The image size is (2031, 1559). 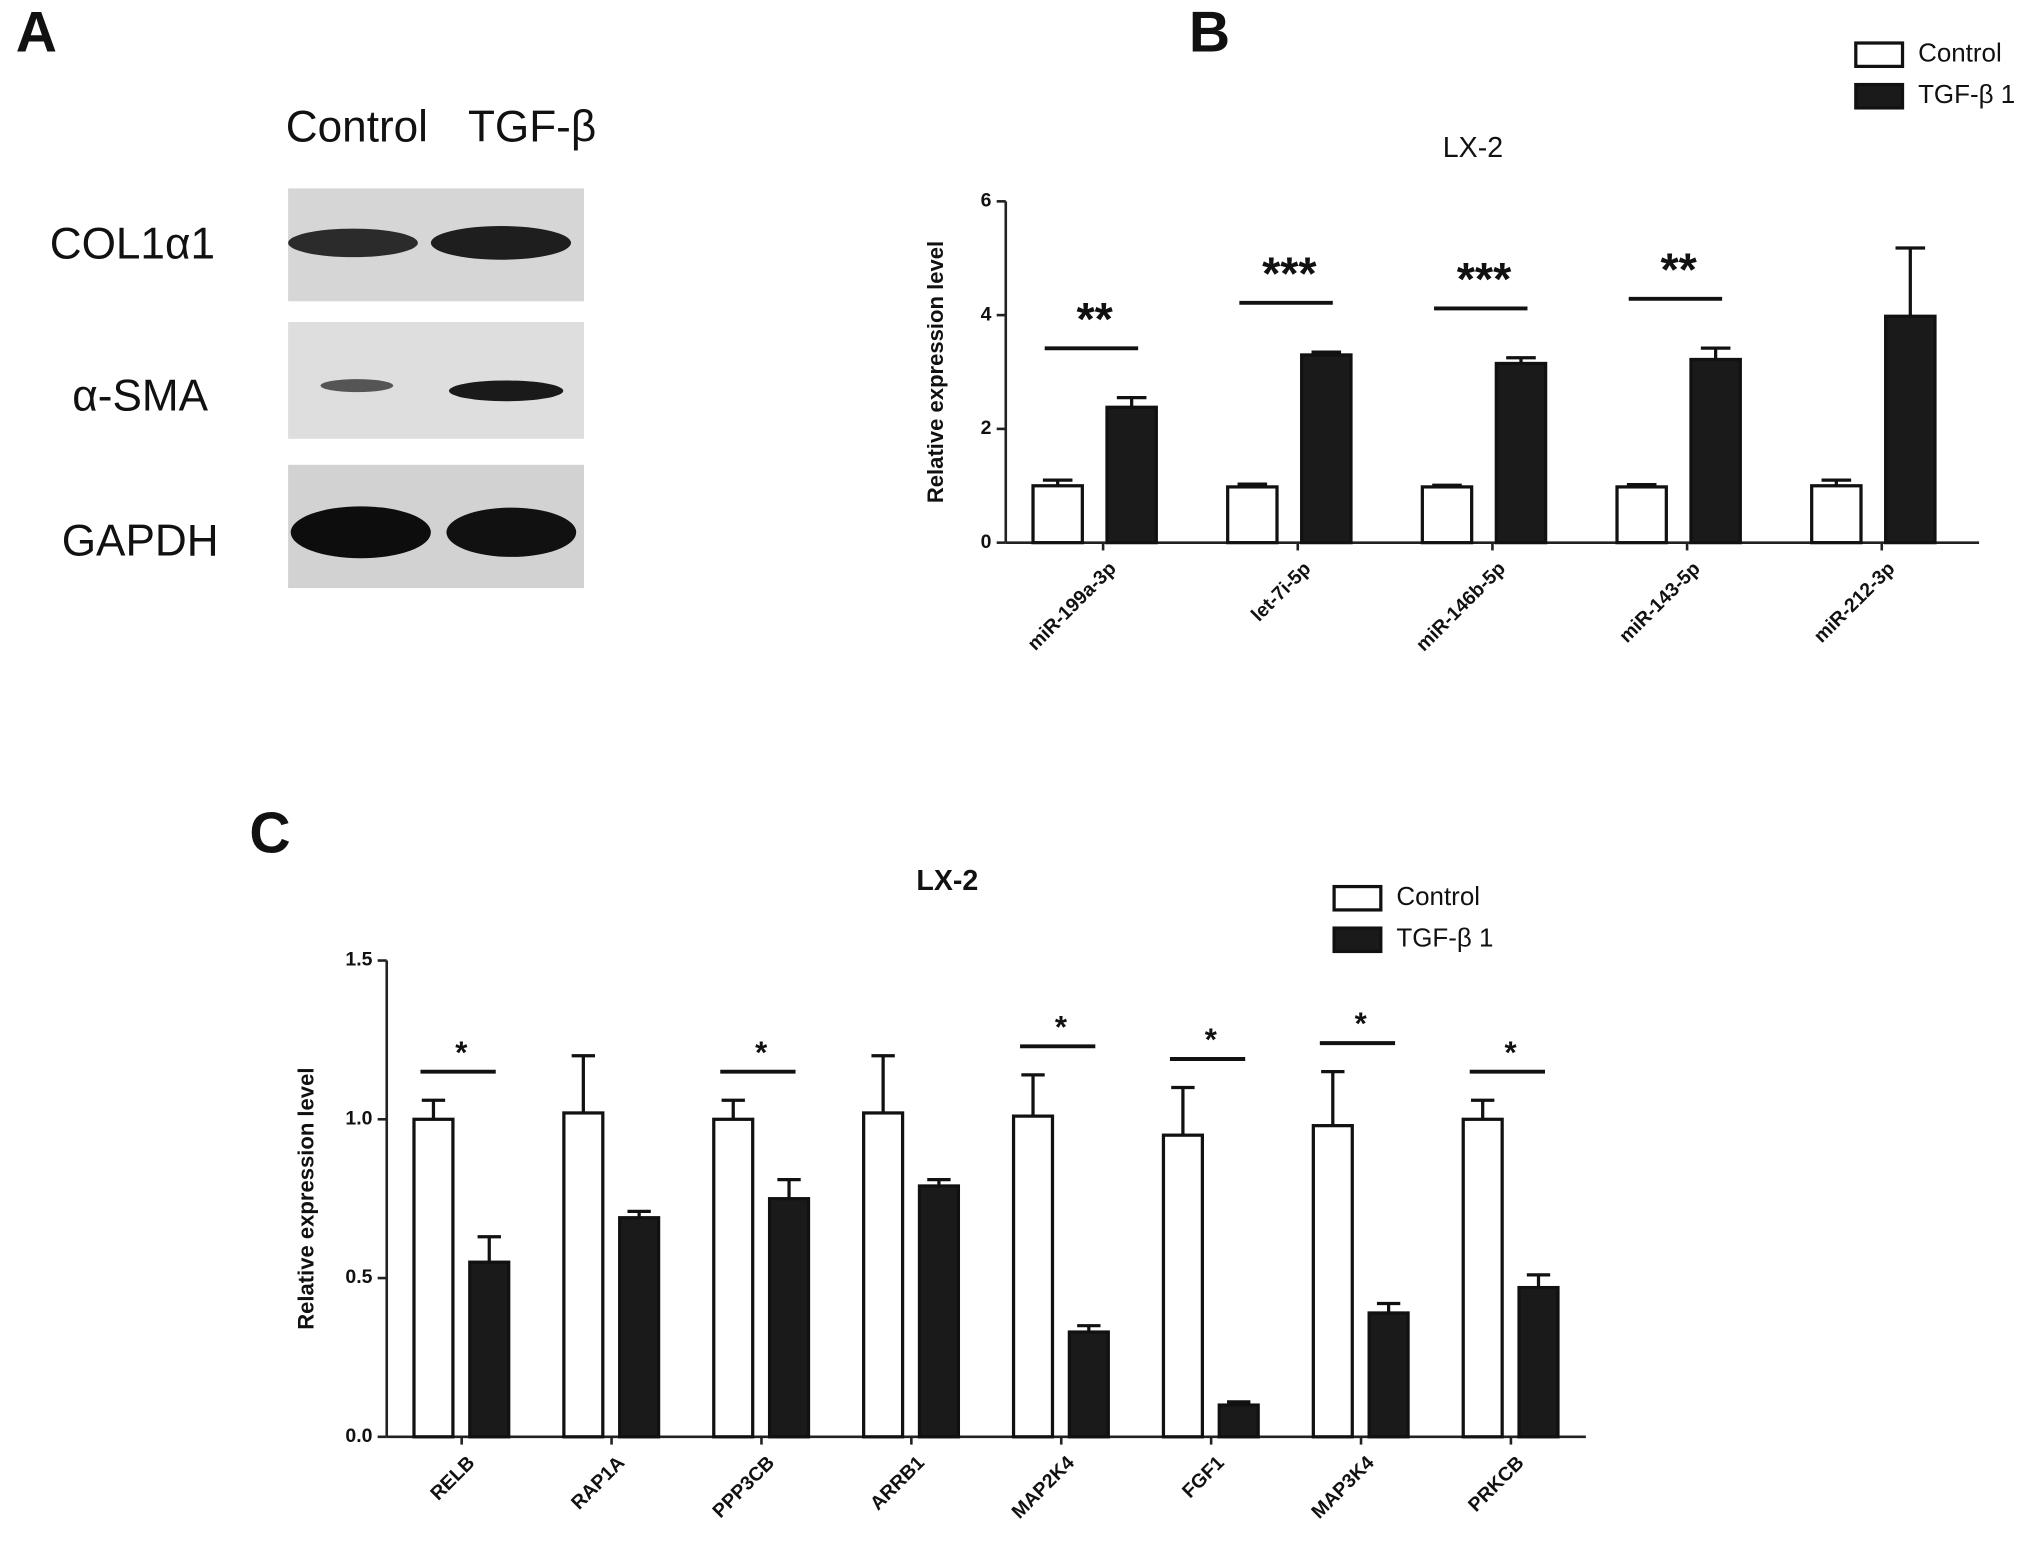 I want to click on blot-column-label: Control, so click(x=357, y=127).